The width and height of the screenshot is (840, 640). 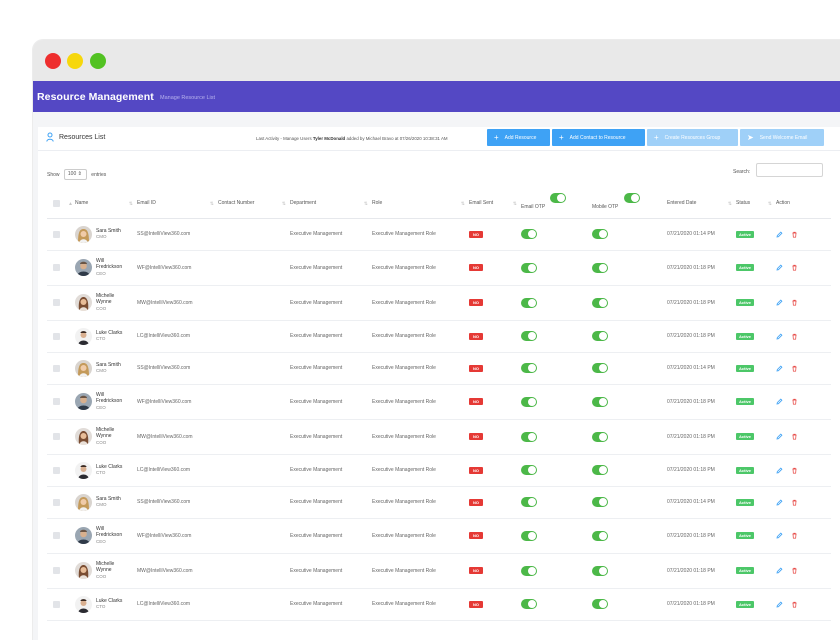 What do you see at coordinates (556, 204) in the screenshot?
I see `col-email-otp: Email OTP` at bounding box center [556, 204].